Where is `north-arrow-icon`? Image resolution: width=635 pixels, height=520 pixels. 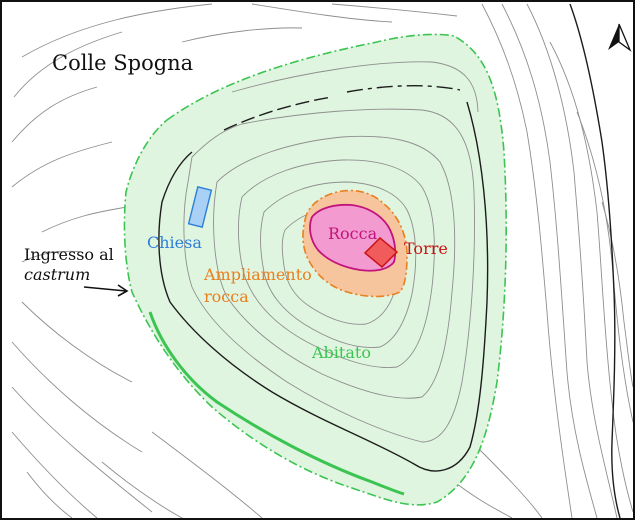
north-arrow-icon is located at coordinates (620, 37).